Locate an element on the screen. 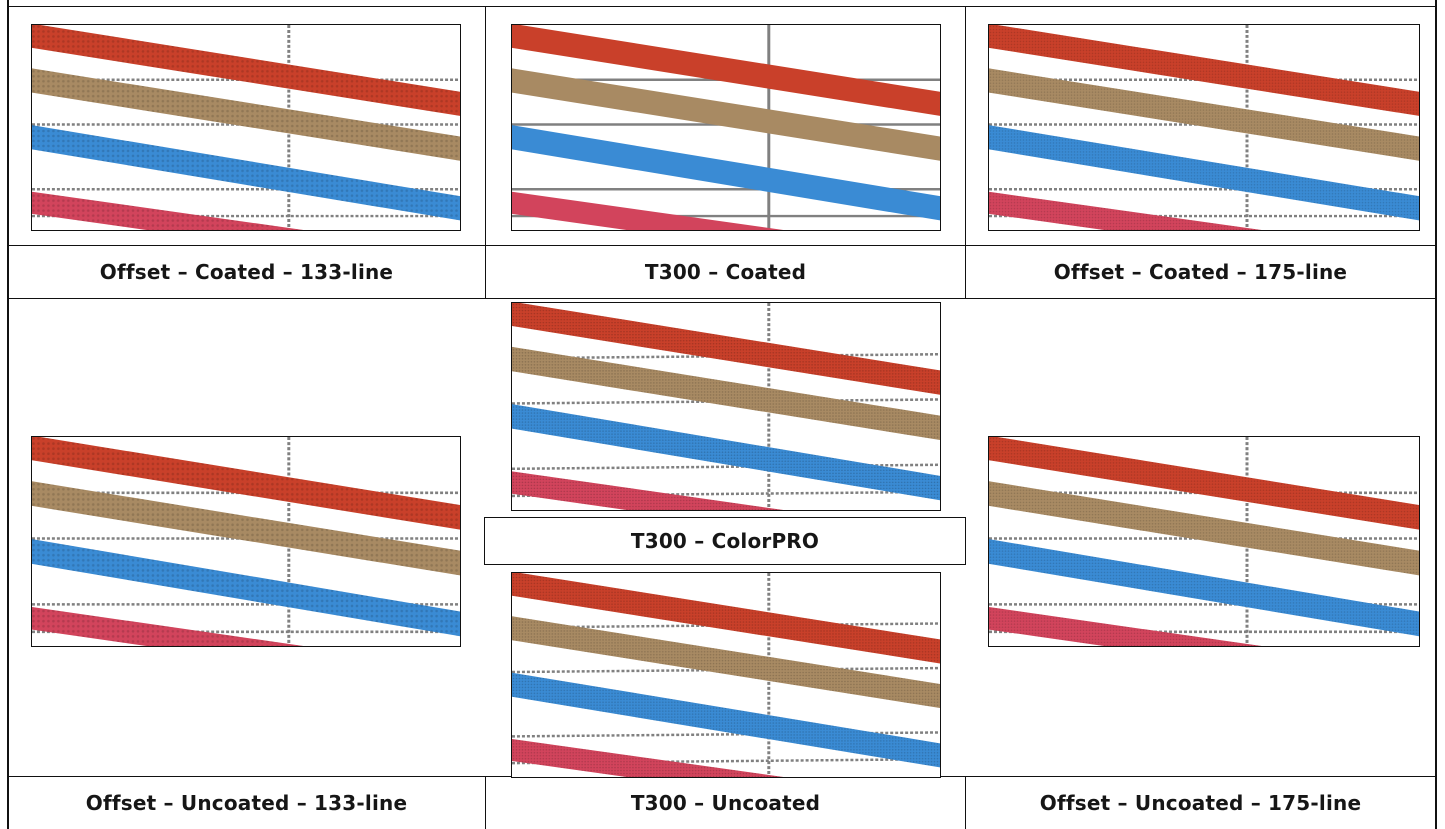  frame-right is located at coordinates (1436, 414).